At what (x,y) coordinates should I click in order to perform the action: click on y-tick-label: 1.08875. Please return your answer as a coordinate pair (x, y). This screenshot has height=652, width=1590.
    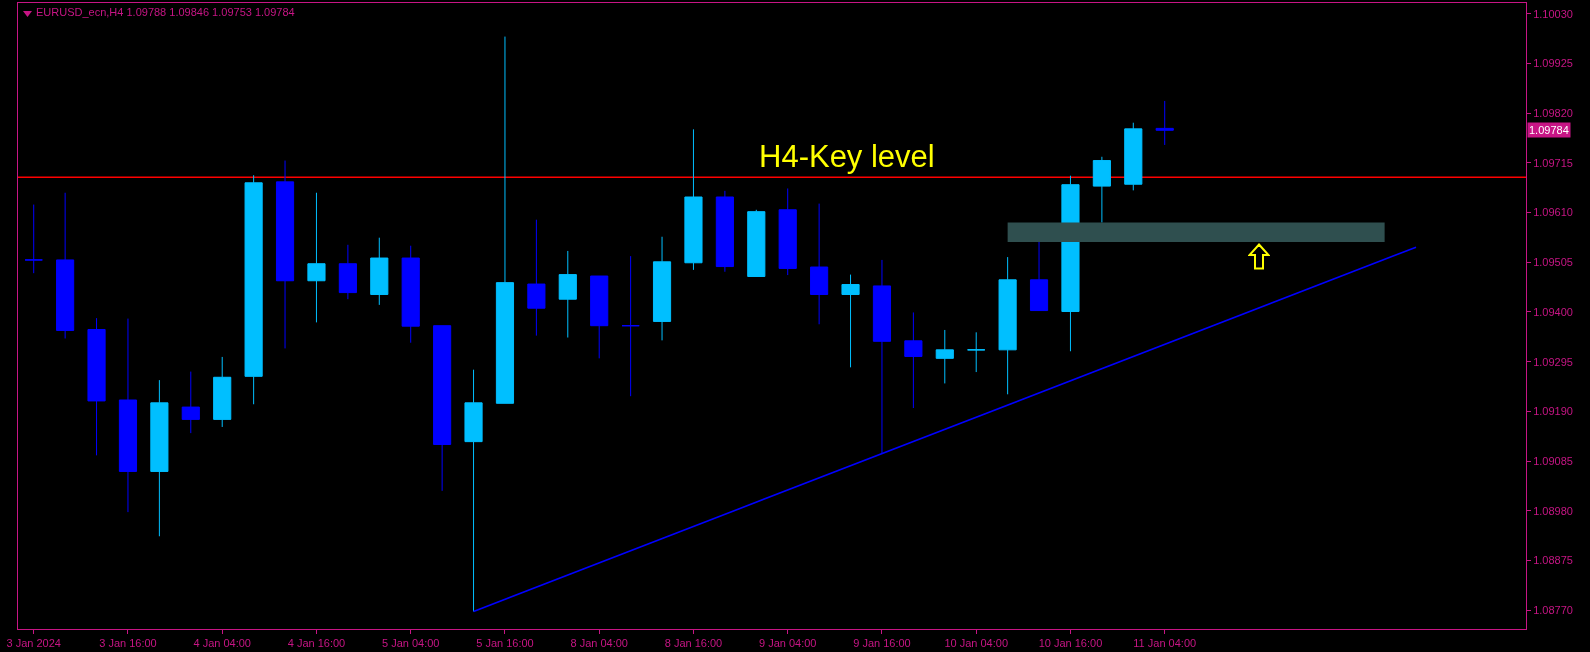
    Looking at the image, I should click on (1553, 560).